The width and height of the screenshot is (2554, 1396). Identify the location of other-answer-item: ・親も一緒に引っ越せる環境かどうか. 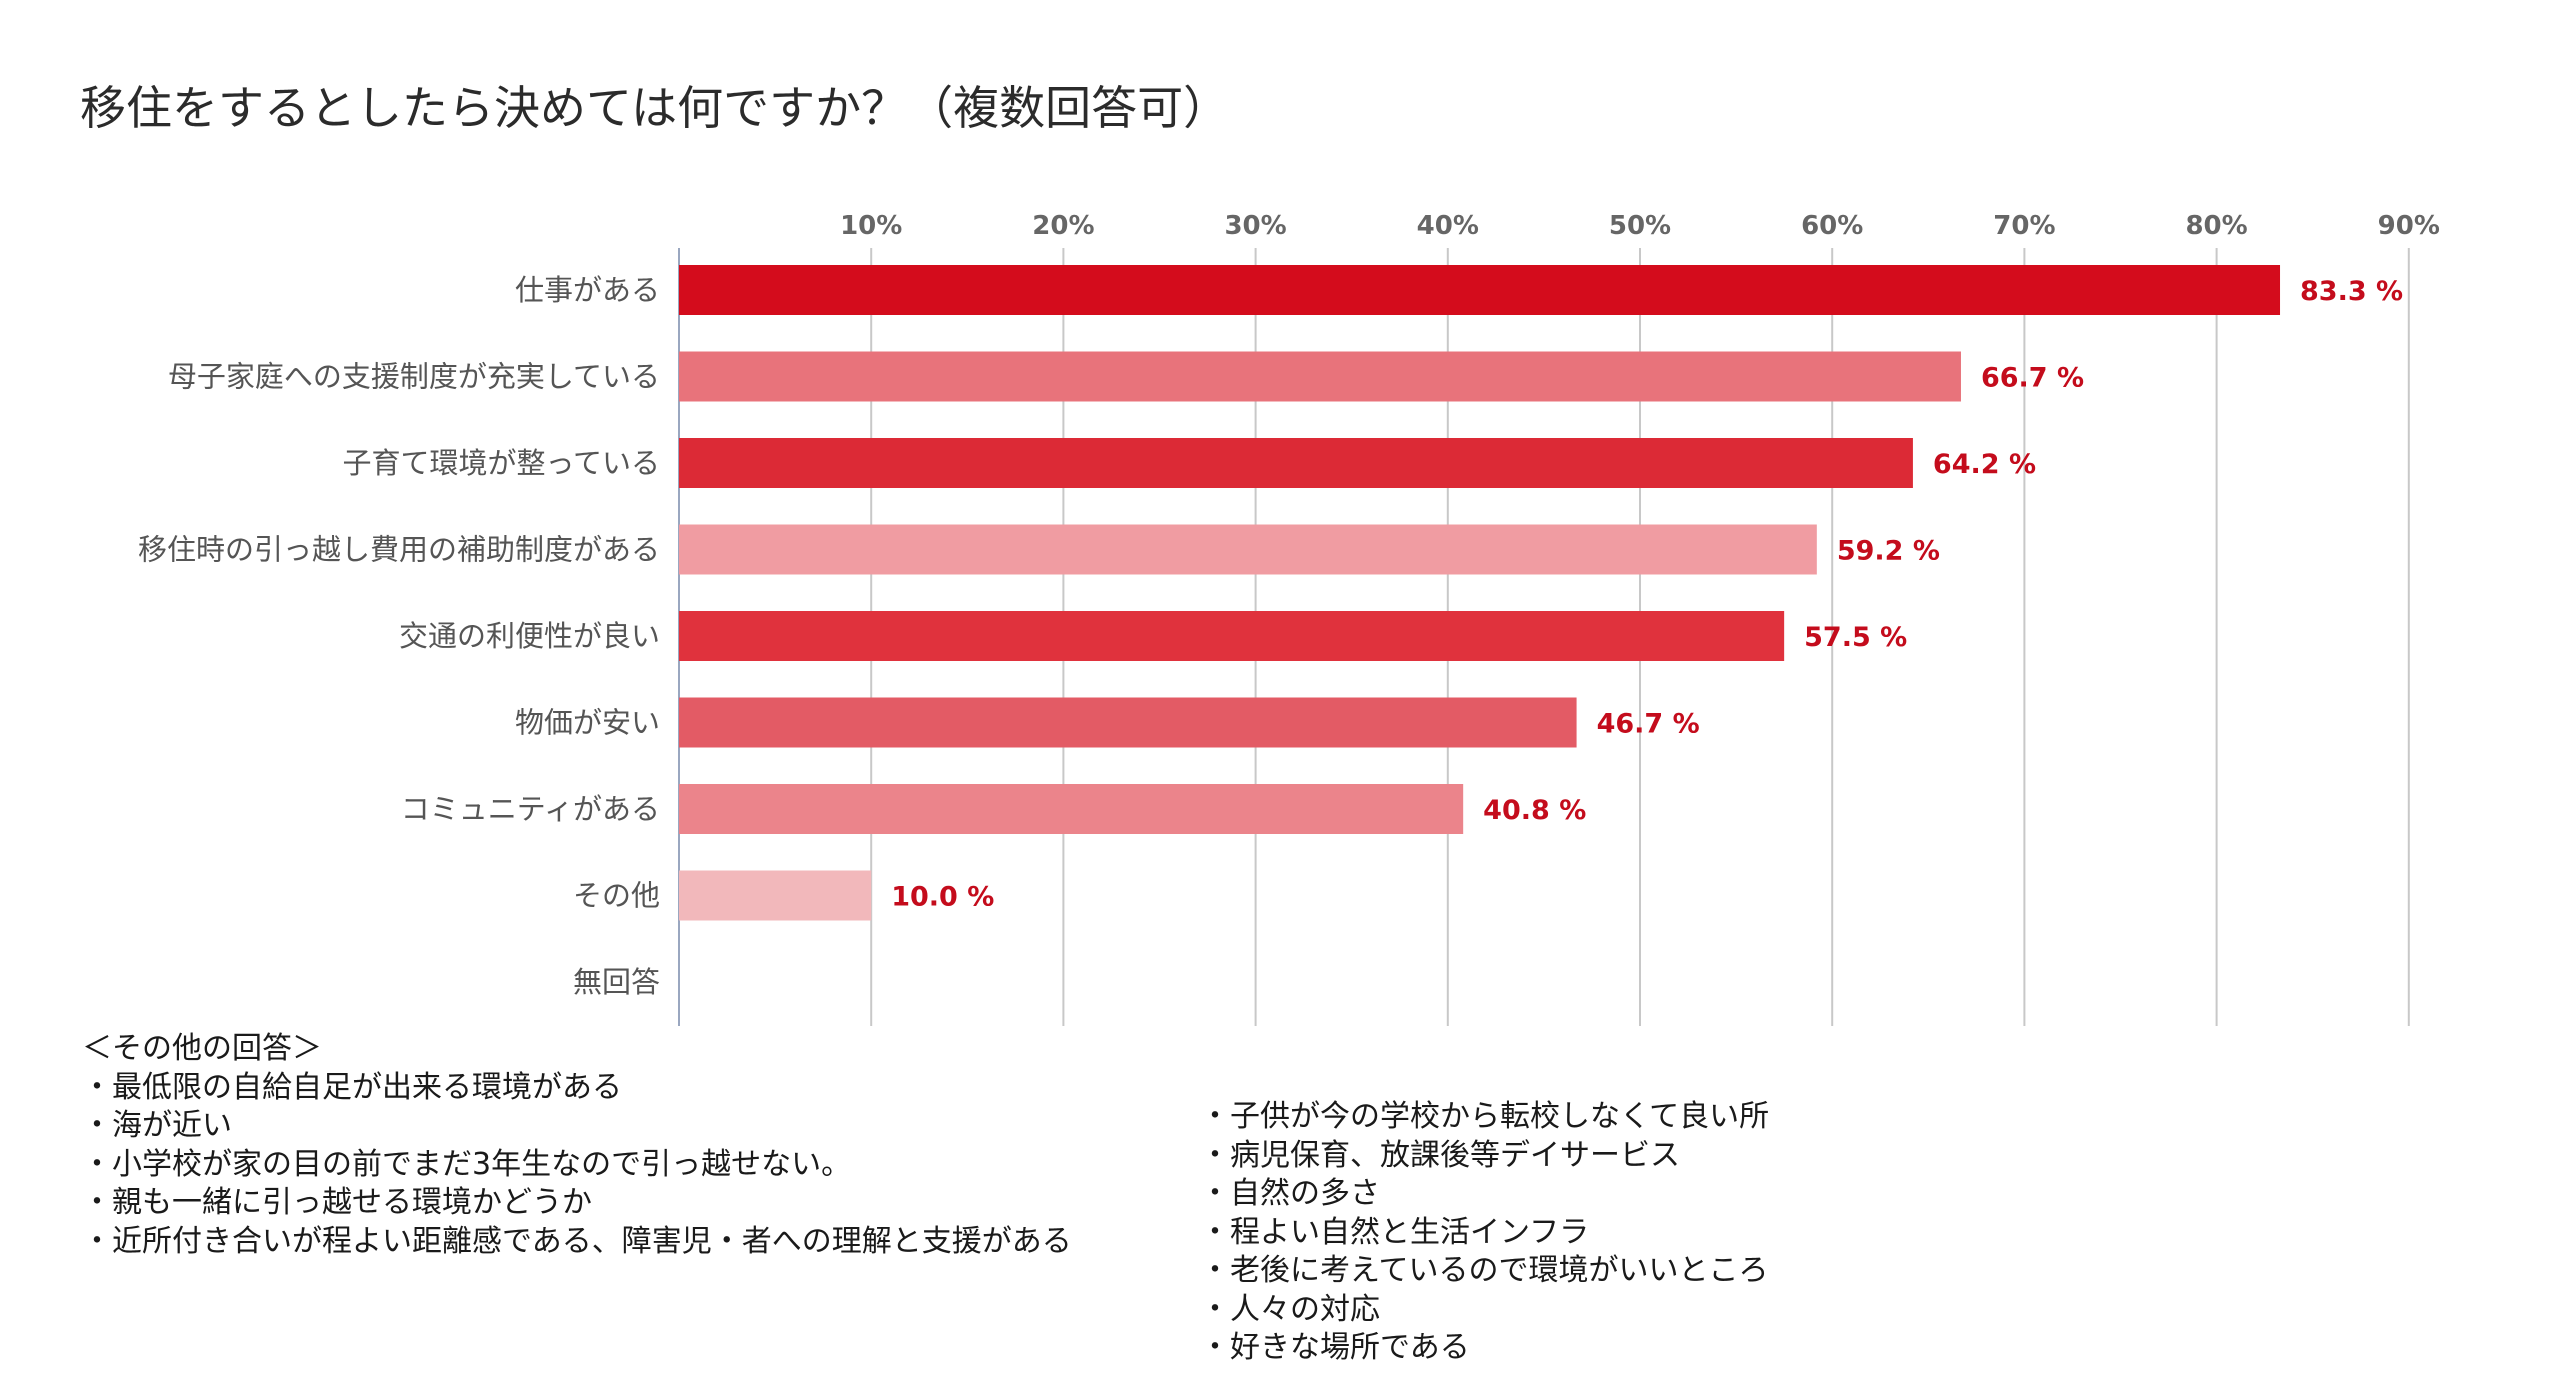
(337, 1202).